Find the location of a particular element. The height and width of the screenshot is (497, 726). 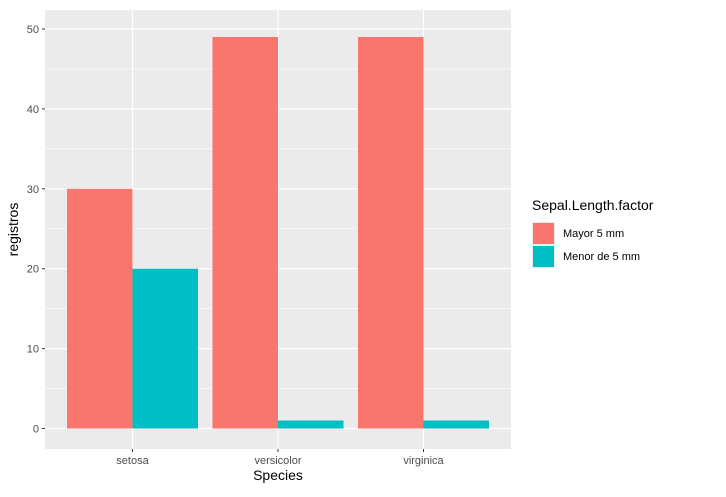

legend-item-menor: Menor de 5 mm is located at coordinates (592, 256).